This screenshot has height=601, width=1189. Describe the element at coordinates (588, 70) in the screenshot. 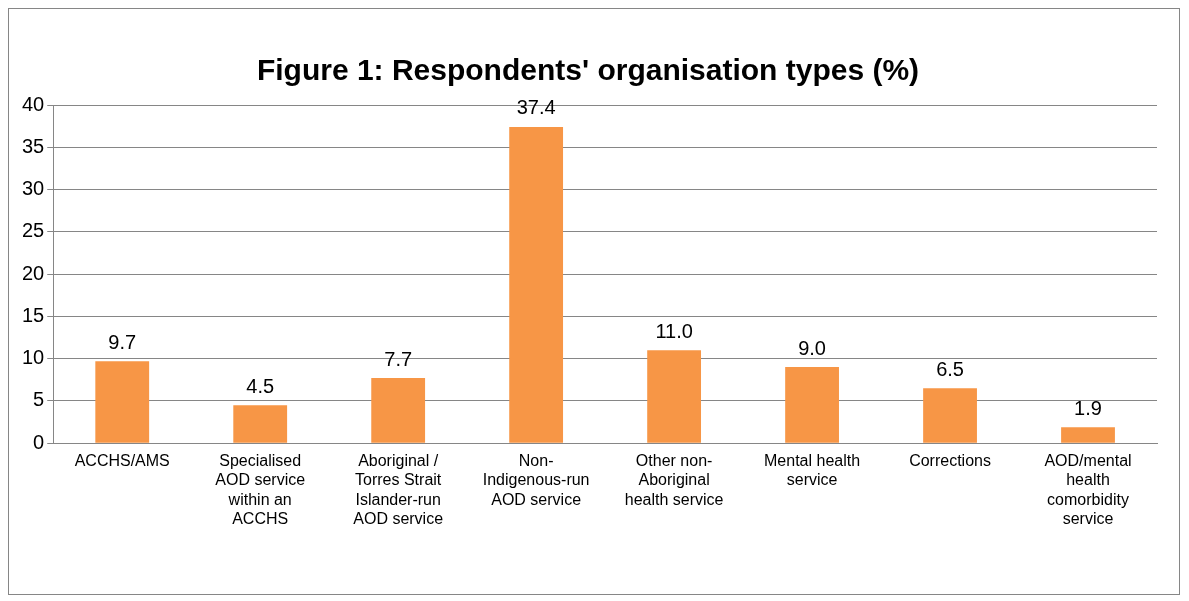

I see `chart-title: Figure 1: Respondents' organisation types (%)` at that location.